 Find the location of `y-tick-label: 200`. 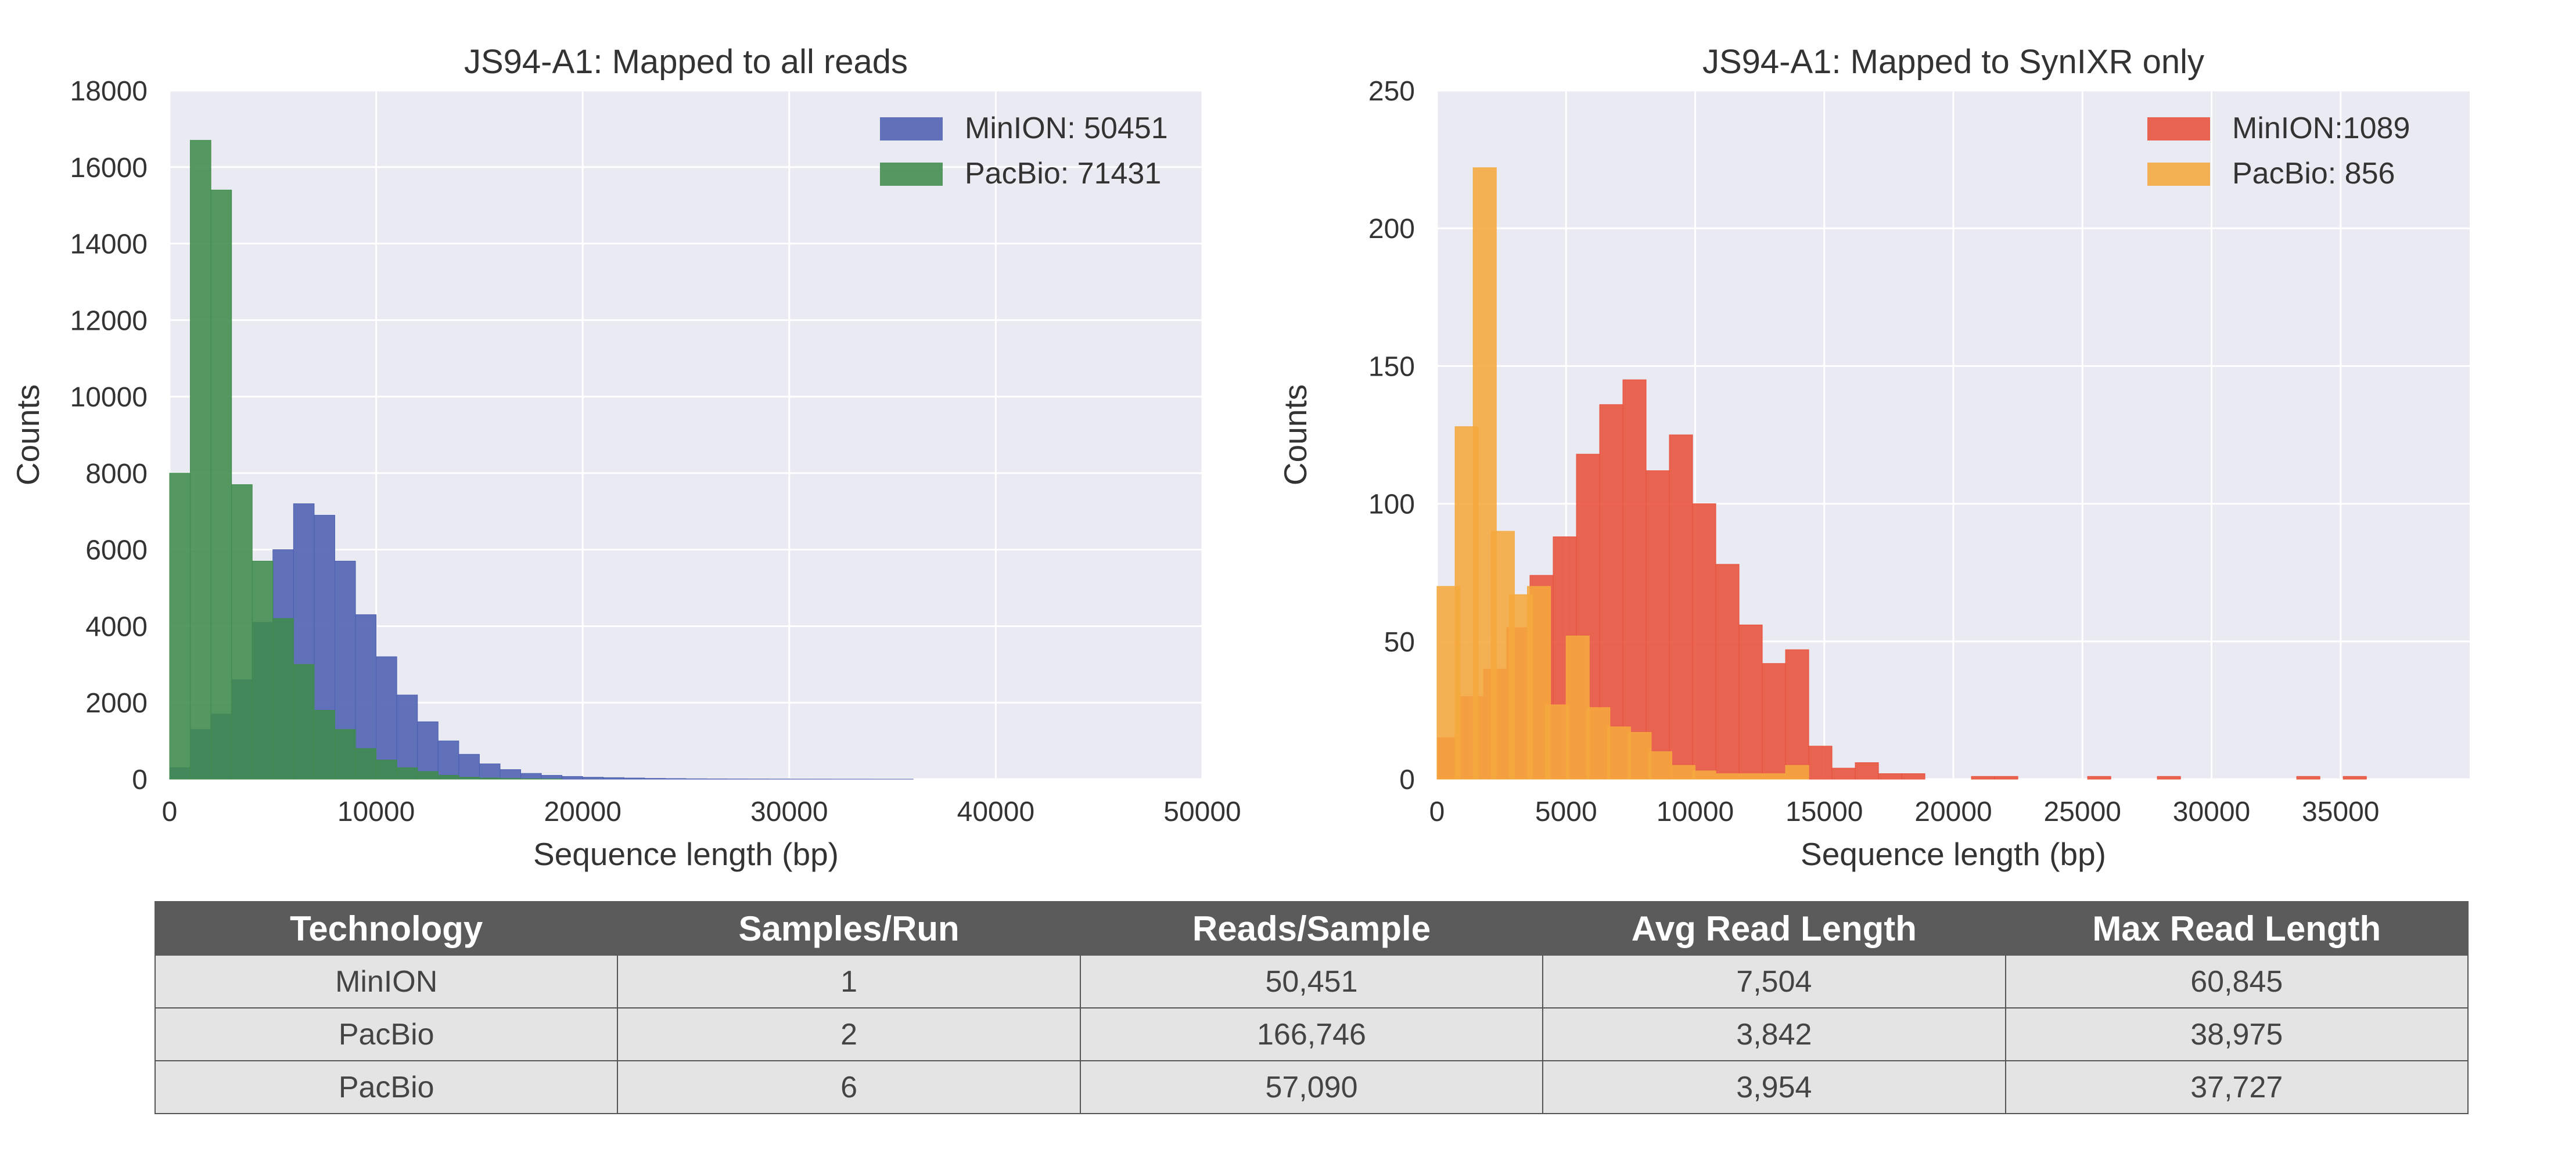

y-tick-label: 200 is located at coordinates (1391, 229).